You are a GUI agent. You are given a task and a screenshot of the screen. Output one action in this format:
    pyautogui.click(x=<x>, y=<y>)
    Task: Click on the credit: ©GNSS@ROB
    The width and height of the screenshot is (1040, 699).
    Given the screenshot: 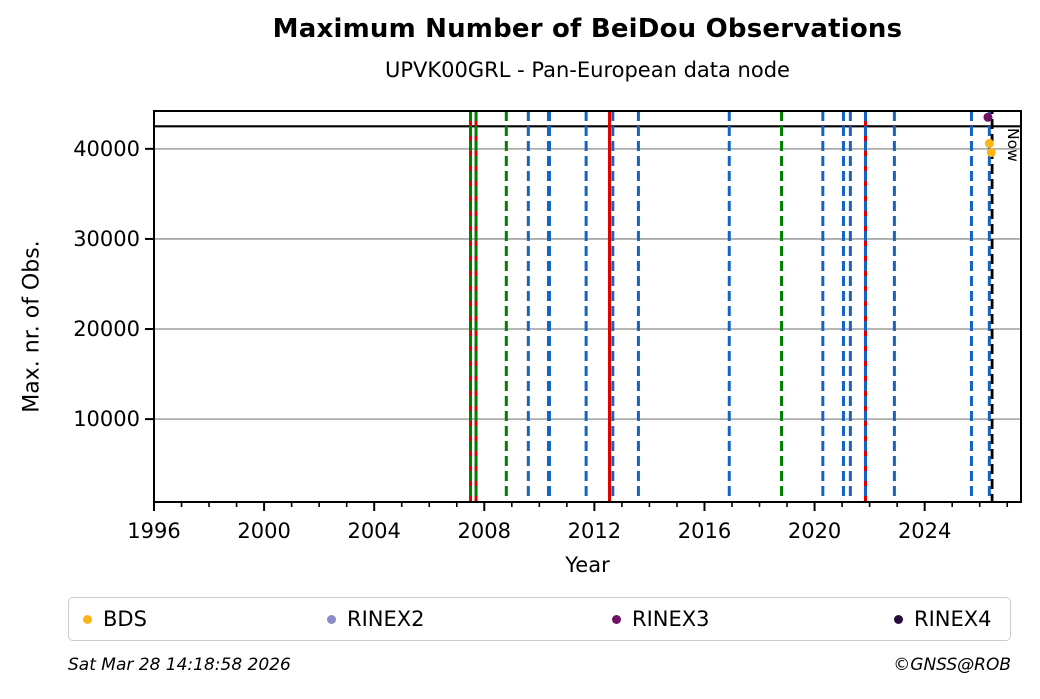 What is the action you would take?
    pyautogui.click(x=952, y=665)
    